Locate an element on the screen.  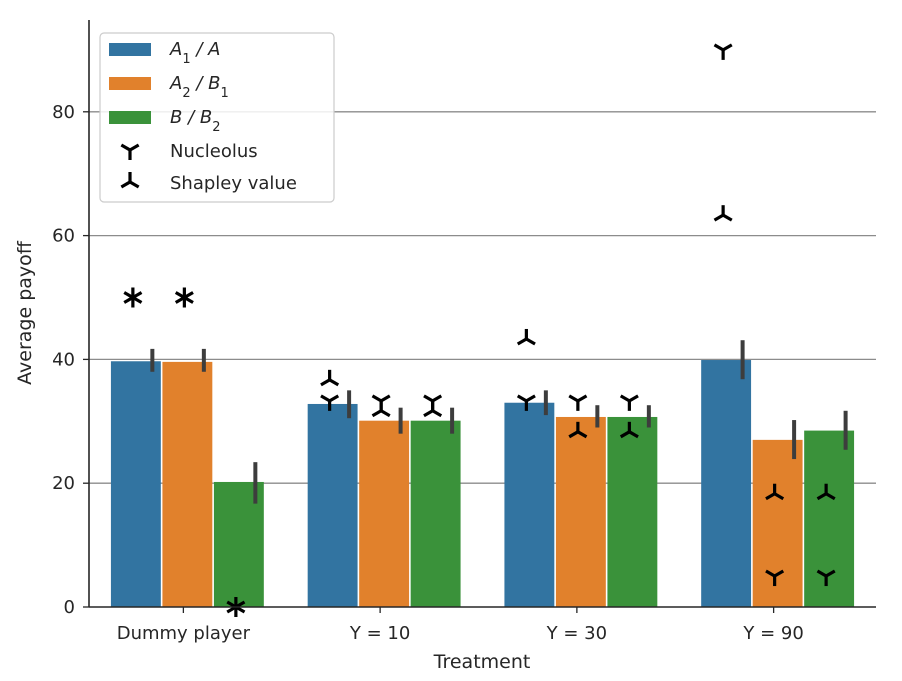
y-tick-label: 20 is located at coordinates (63, 483).